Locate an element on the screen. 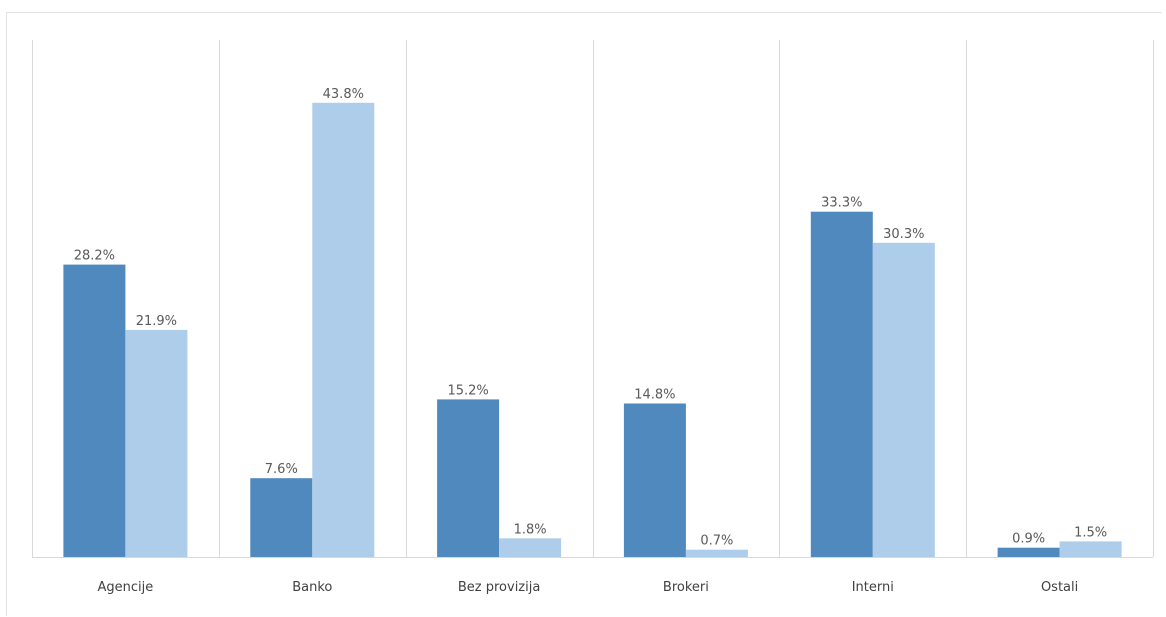  category-label: Banko is located at coordinates (312, 587).